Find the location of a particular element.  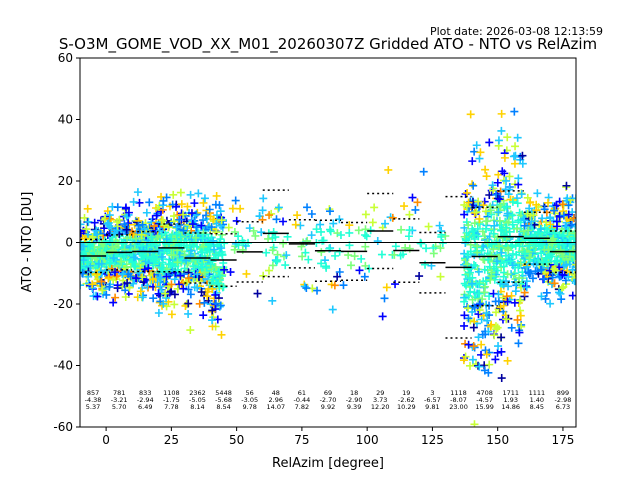

bin-count-label: 19 is located at coordinates (406, 393).